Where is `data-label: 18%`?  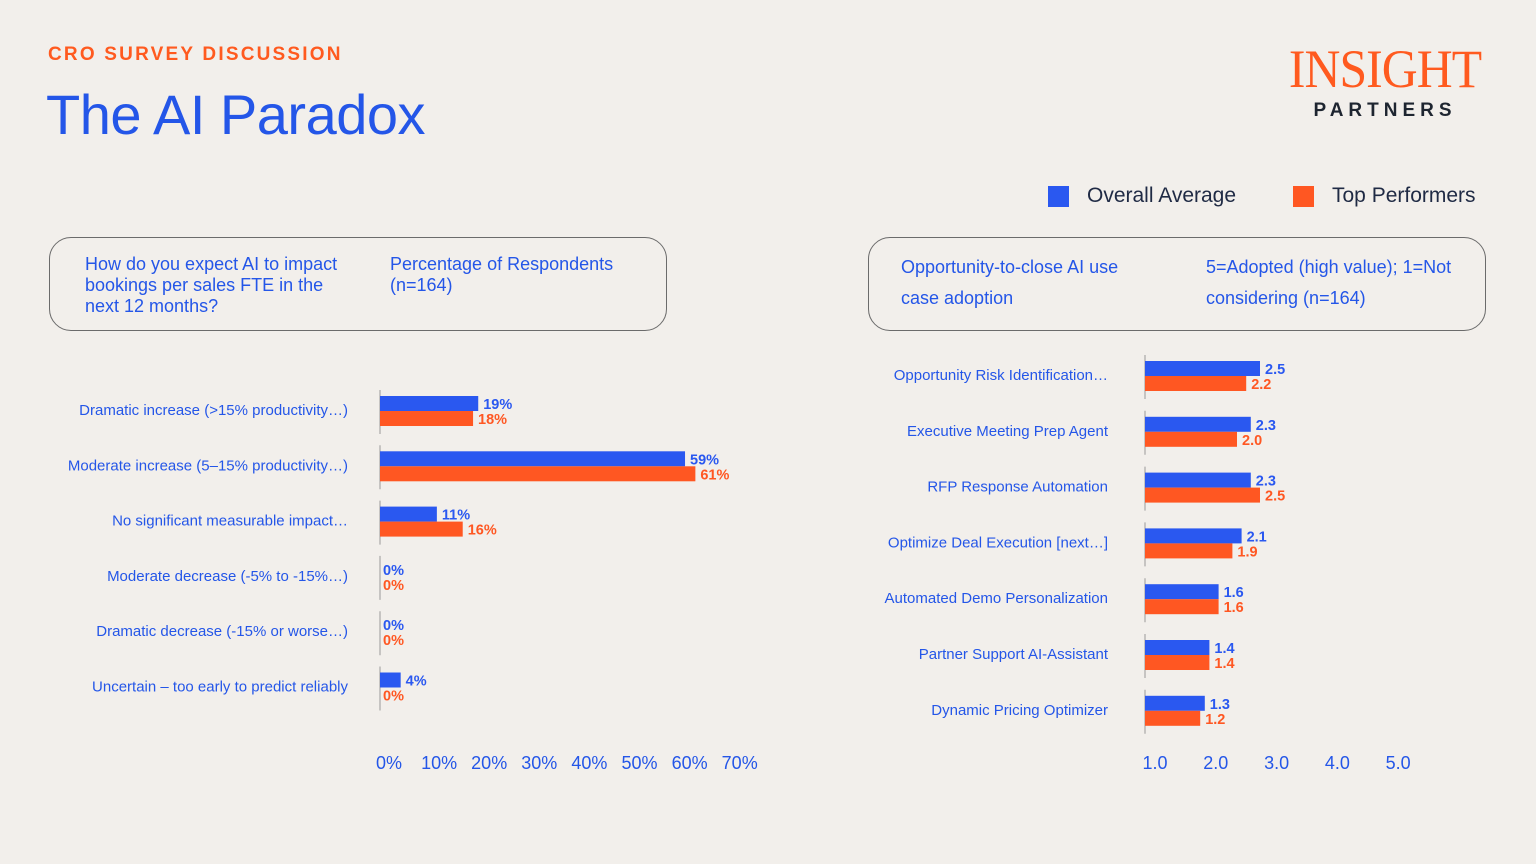
data-label: 18% is located at coordinates (492, 420).